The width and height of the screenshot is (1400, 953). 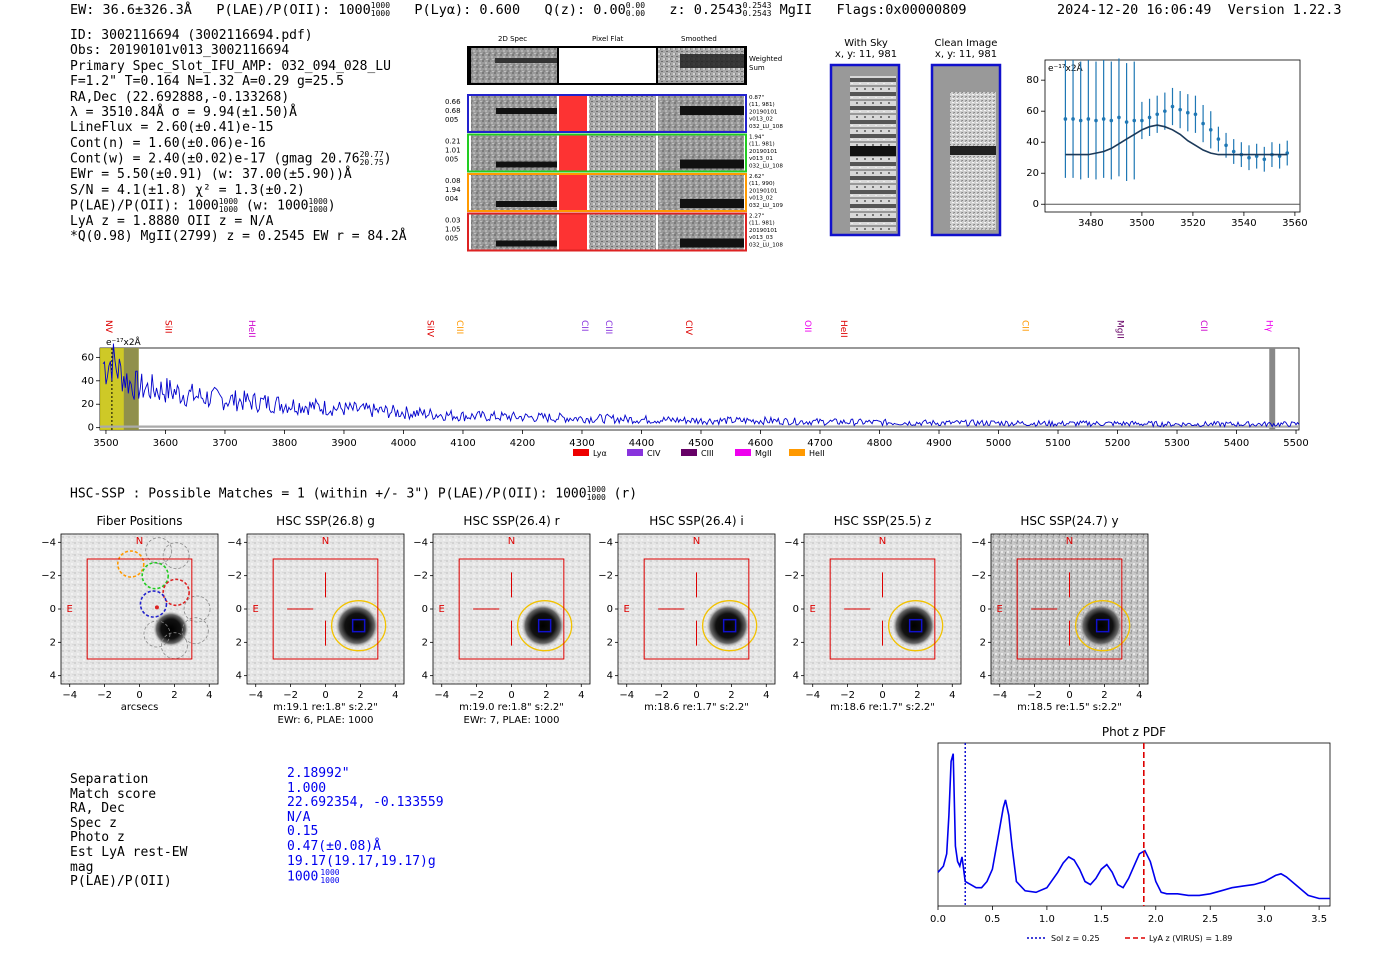 I want to click on match-value: 22.692354, -0.133559, so click(x=365, y=803).